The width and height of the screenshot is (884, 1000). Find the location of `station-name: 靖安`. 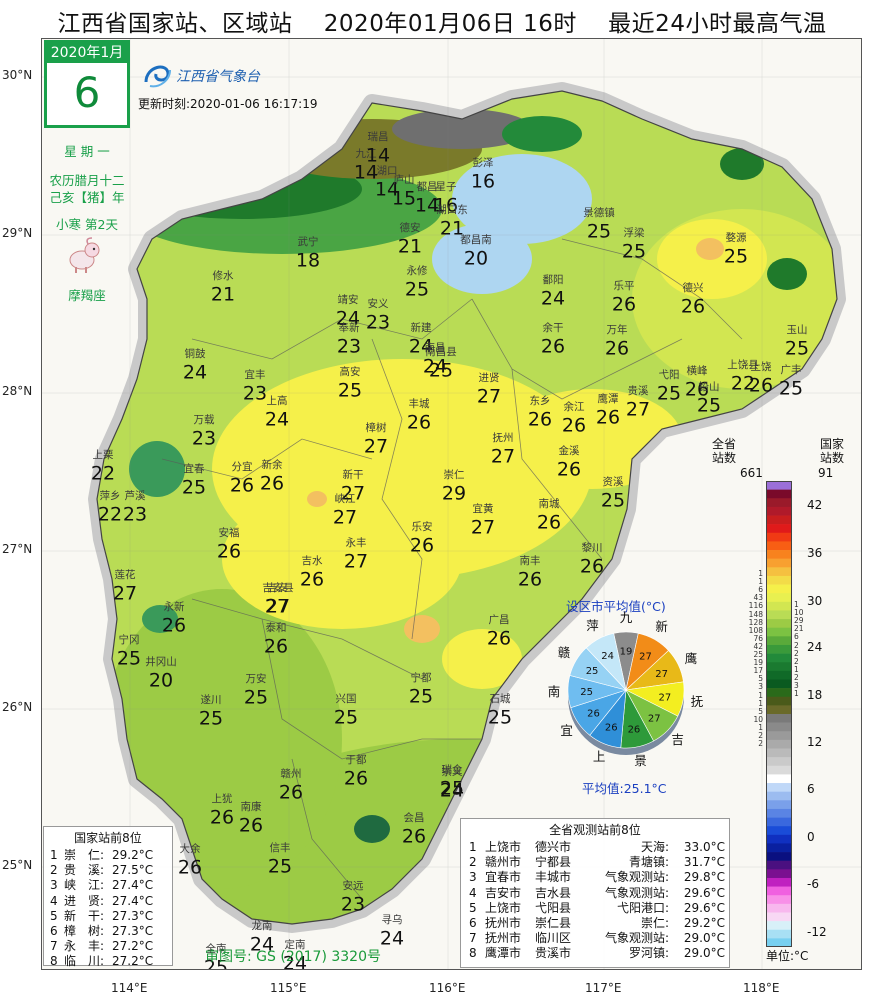

station-name: 靖安 is located at coordinates (348, 299).